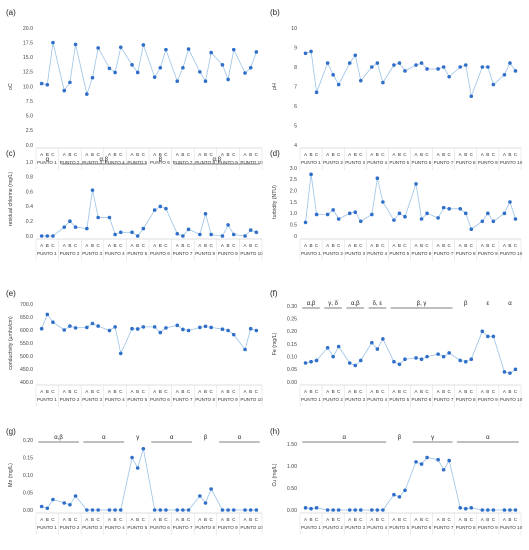  I want to click on y-tick-label: 7.5, so click(29, 102).